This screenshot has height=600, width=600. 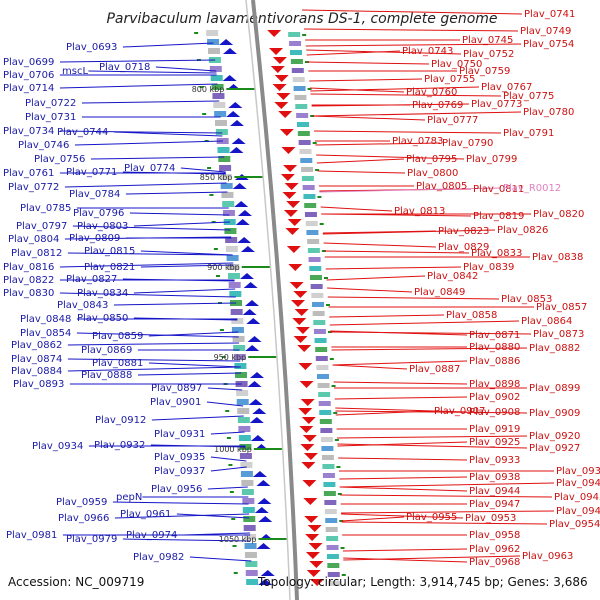 I want to click on right-gene-label: Plav_0947, so click(x=494, y=504).